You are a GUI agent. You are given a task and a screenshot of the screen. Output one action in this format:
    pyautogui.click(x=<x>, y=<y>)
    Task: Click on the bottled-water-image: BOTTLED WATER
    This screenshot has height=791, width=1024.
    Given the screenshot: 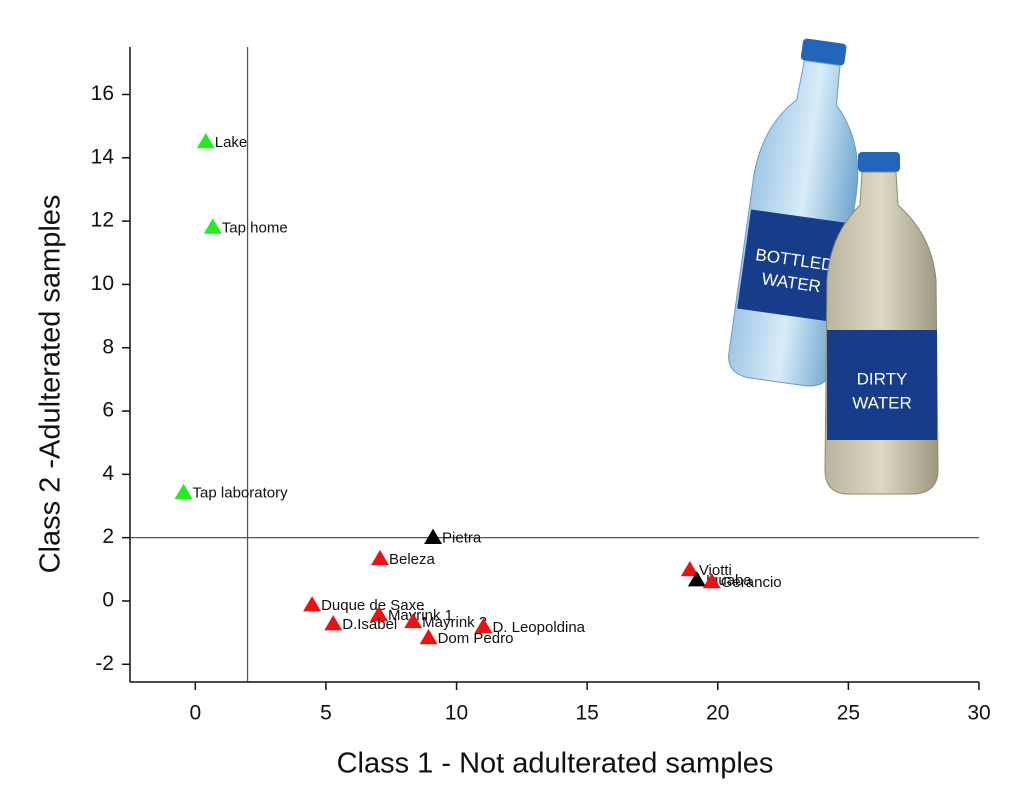 What is the action you would take?
    pyautogui.click(x=793, y=212)
    